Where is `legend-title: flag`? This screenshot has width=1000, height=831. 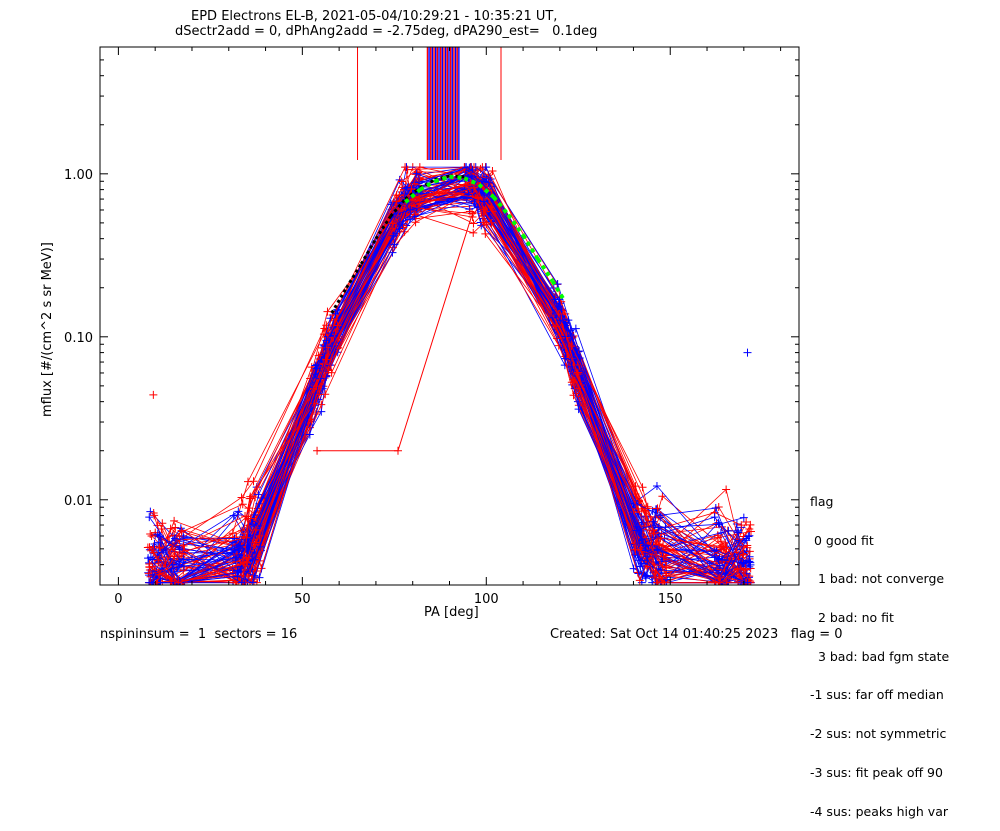
legend-title: flag is located at coordinates (822, 501).